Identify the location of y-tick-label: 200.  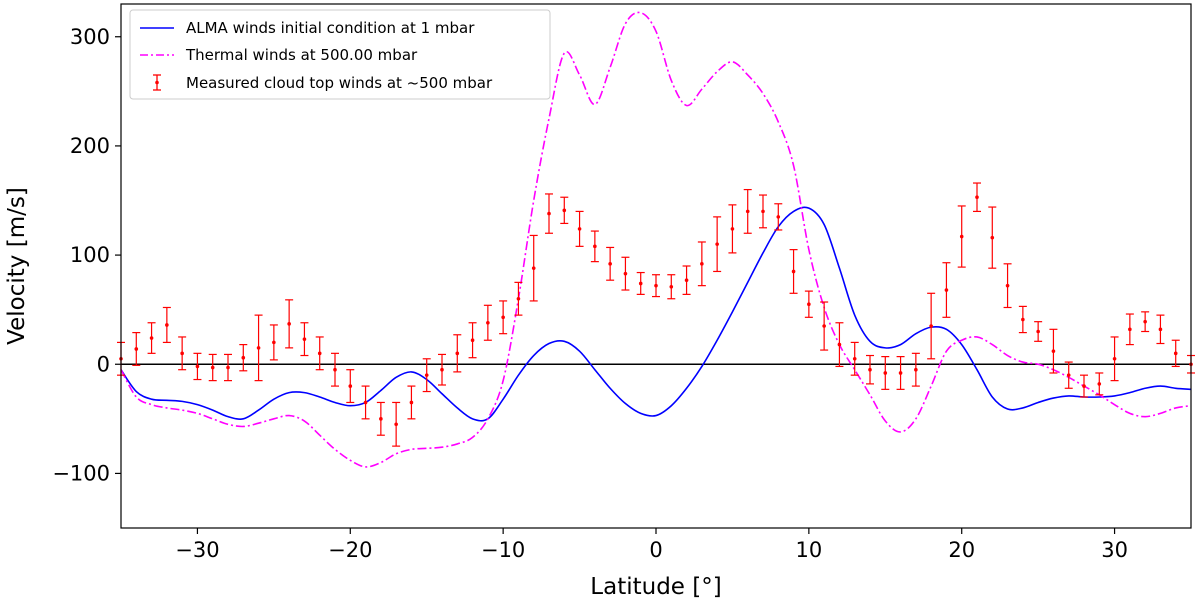
(90, 146).